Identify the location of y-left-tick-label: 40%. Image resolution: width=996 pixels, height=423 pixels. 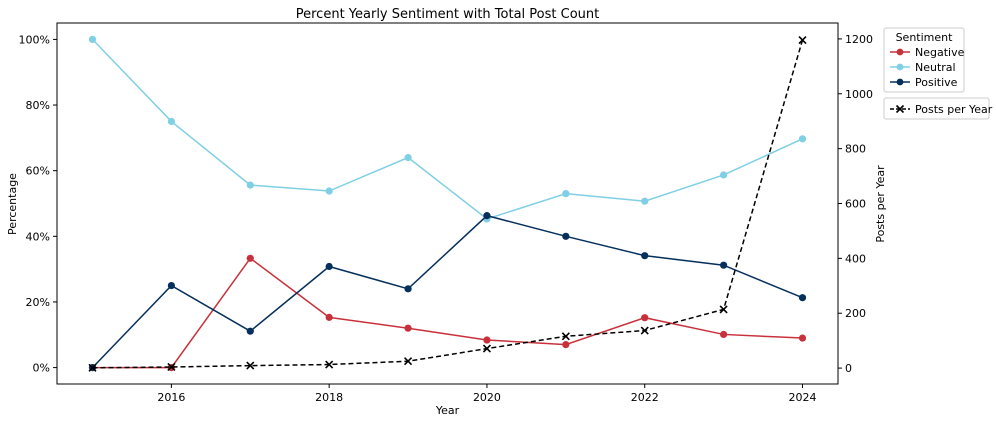
(38, 236).